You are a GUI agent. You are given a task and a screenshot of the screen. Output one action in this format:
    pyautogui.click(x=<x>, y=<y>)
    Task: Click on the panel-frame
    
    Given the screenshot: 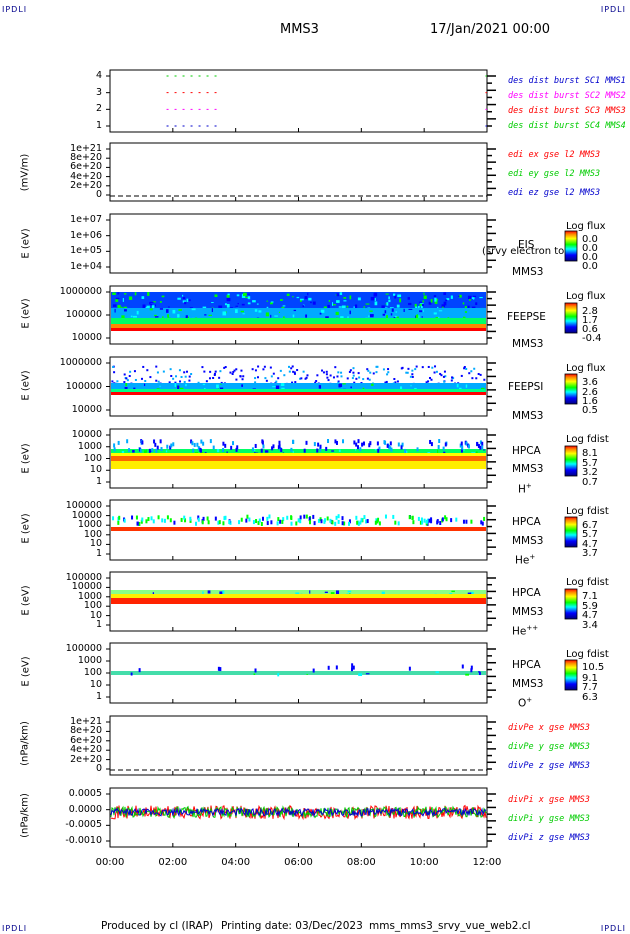 What is the action you would take?
    pyautogui.click(x=298, y=172)
    